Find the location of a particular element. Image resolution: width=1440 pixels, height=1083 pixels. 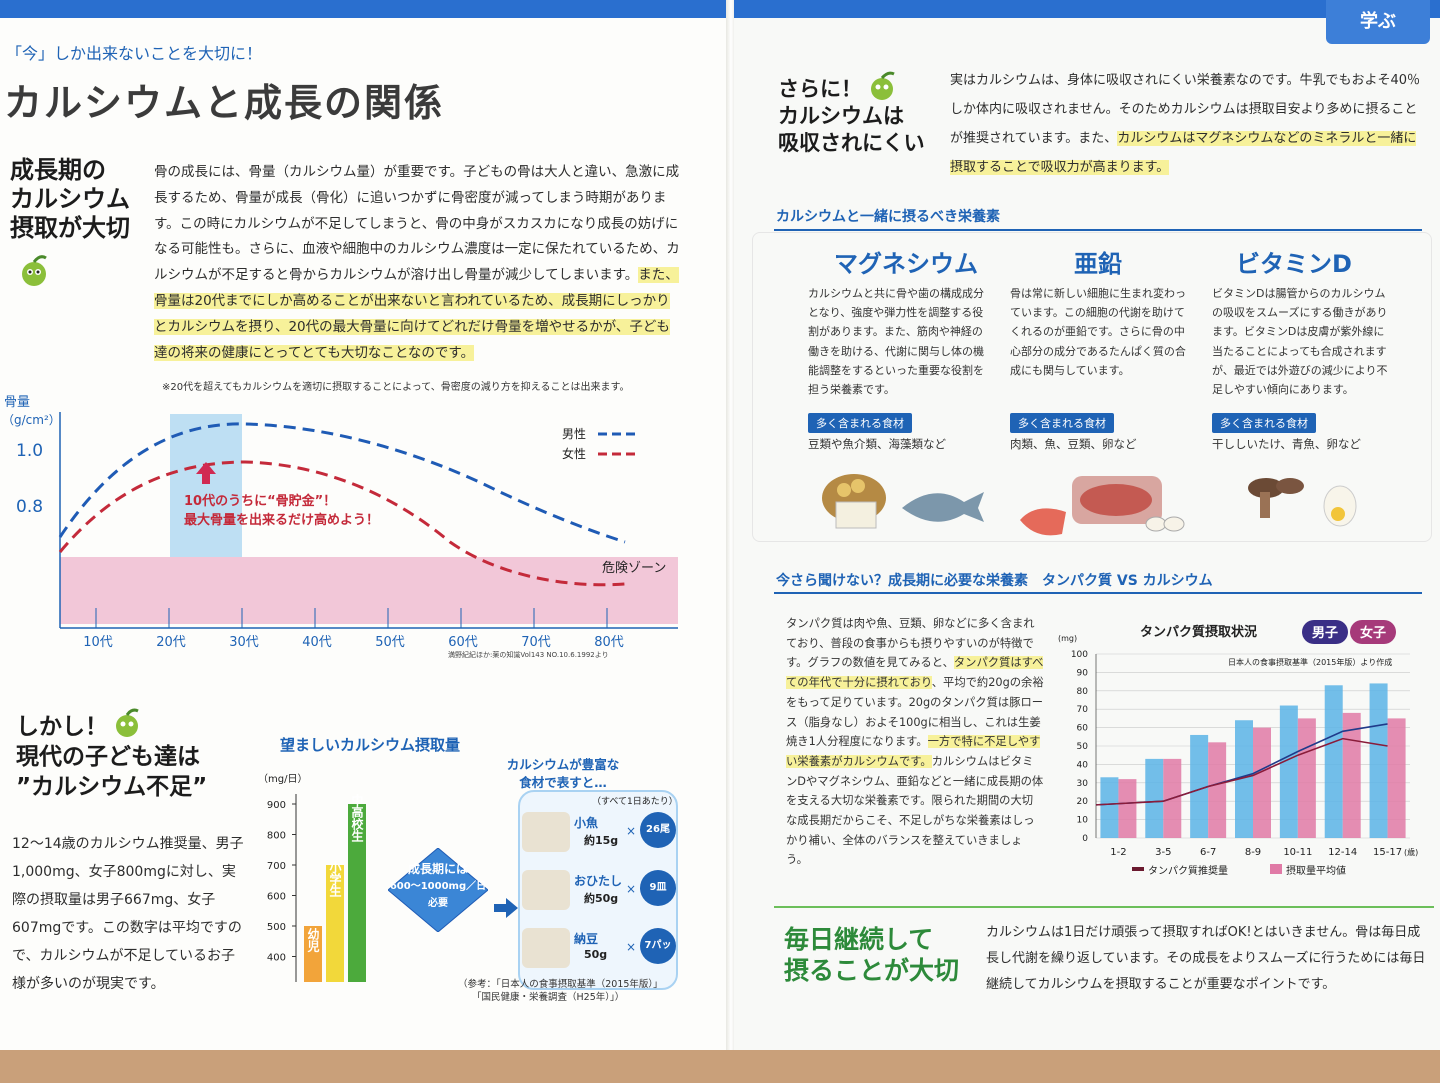

legend-female: 女性 is located at coordinates (574, 453).